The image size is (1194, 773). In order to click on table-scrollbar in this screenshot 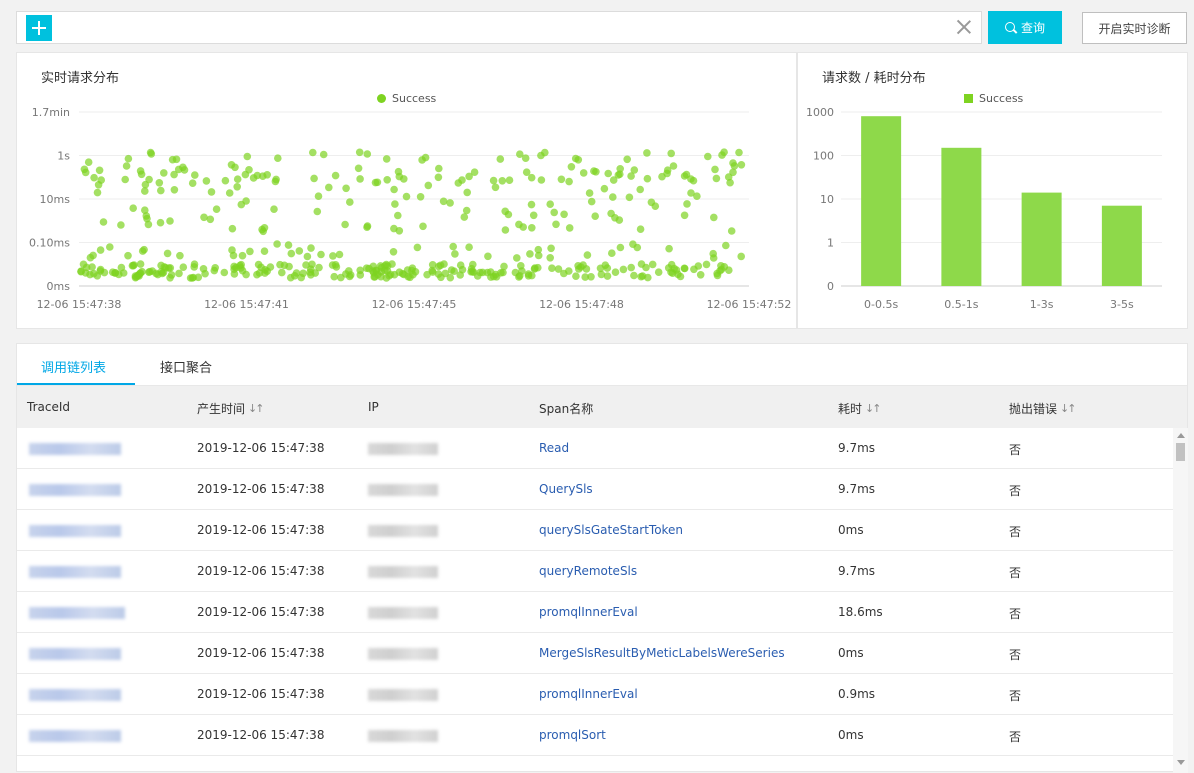, I will do `click(1180, 600)`.